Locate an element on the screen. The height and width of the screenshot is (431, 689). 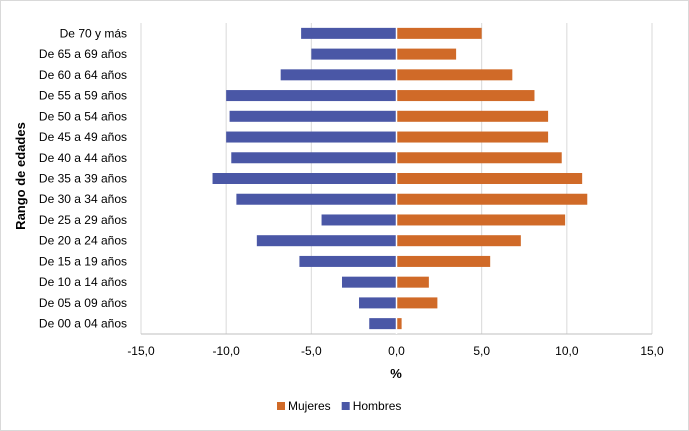
category-label: De 10 a 14 años is located at coordinates (83, 282).